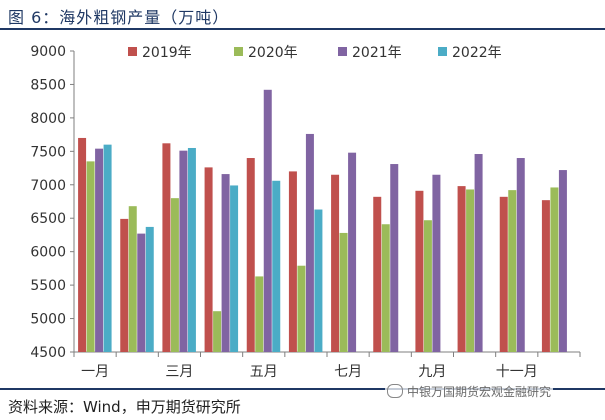 The height and width of the screenshot is (420, 605). I want to click on bar-2021年-五月, so click(267, 220).